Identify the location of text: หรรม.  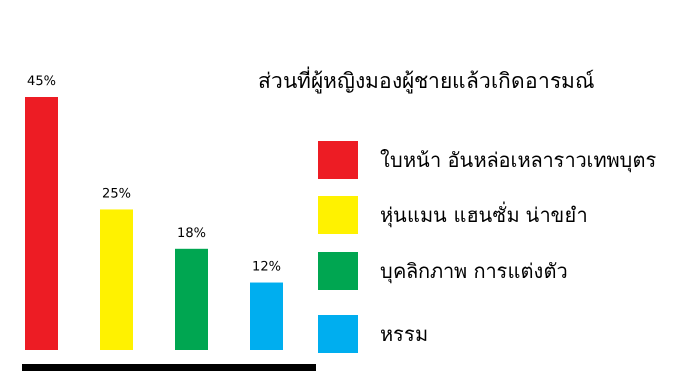
(404, 334).